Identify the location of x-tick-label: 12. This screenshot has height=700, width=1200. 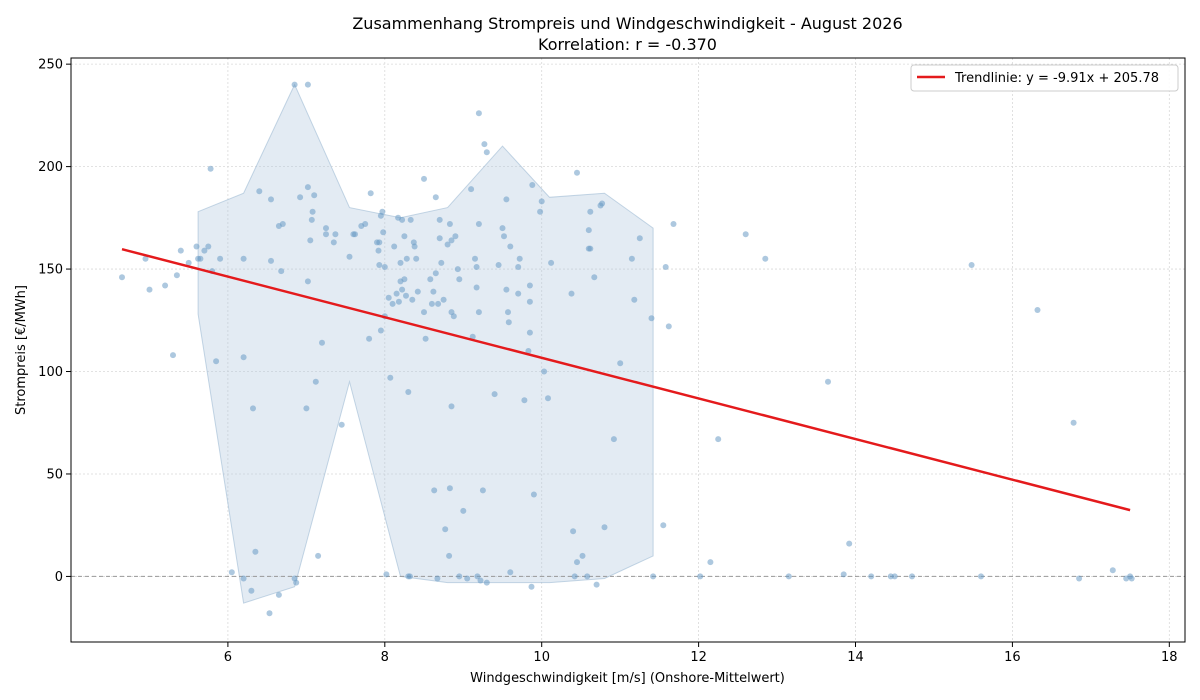
(698, 657).